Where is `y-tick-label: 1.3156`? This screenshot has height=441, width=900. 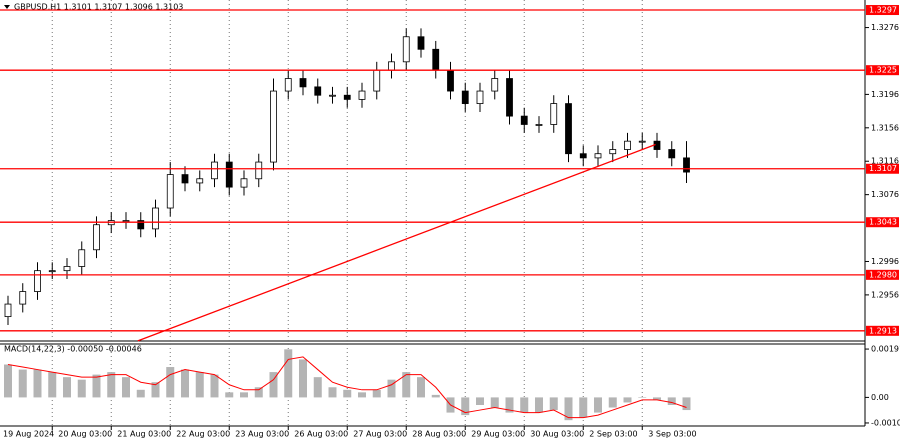
y-tick-label: 1.3156 is located at coordinates (885, 127).